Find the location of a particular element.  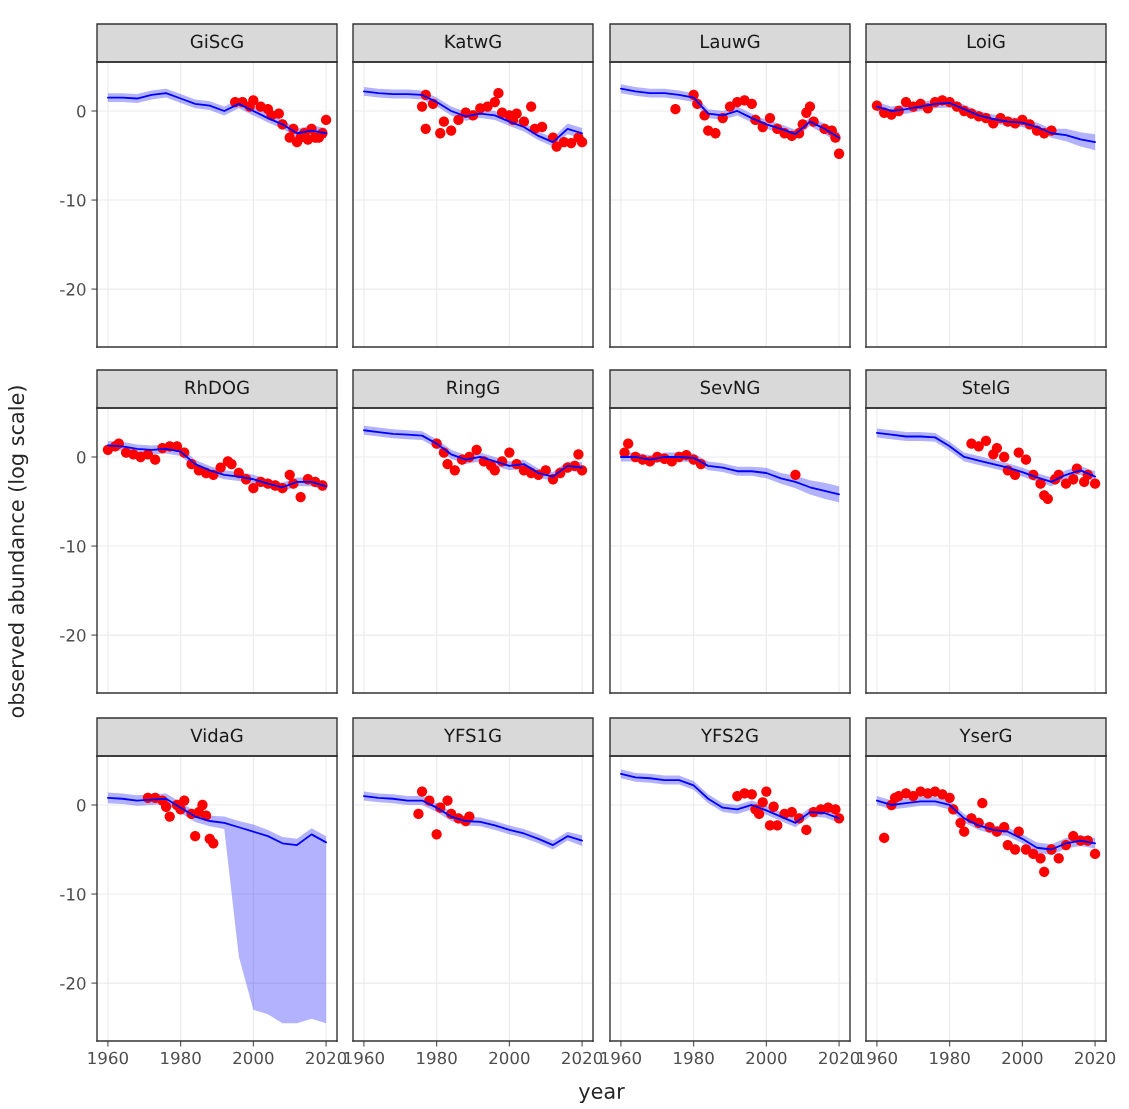

chart-title: YFS2G is located at coordinates (729, 735).